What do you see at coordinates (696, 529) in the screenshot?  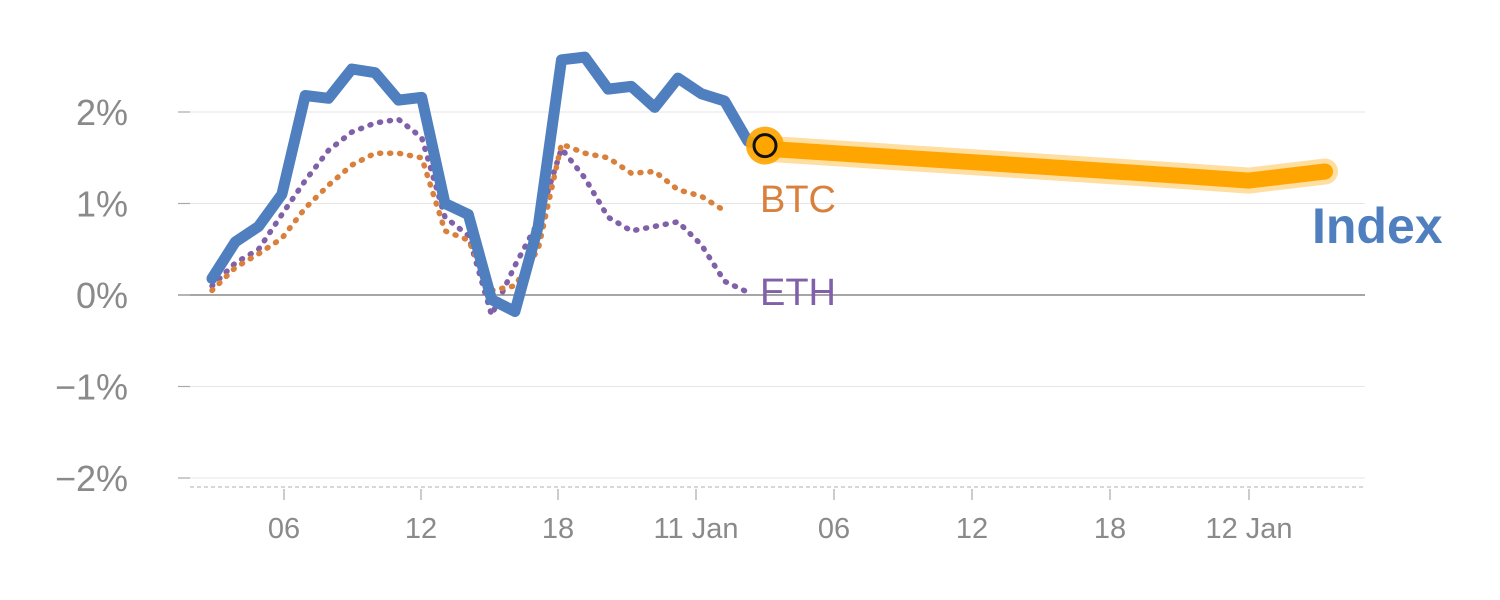 I see `x-tick-label: 11 Jan` at bounding box center [696, 529].